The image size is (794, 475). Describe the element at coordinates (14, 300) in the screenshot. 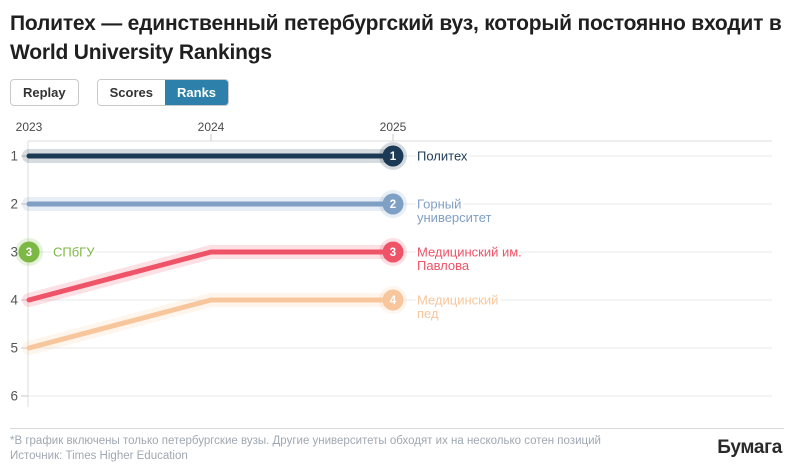

I see `rank-axis-label: 4` at that location.